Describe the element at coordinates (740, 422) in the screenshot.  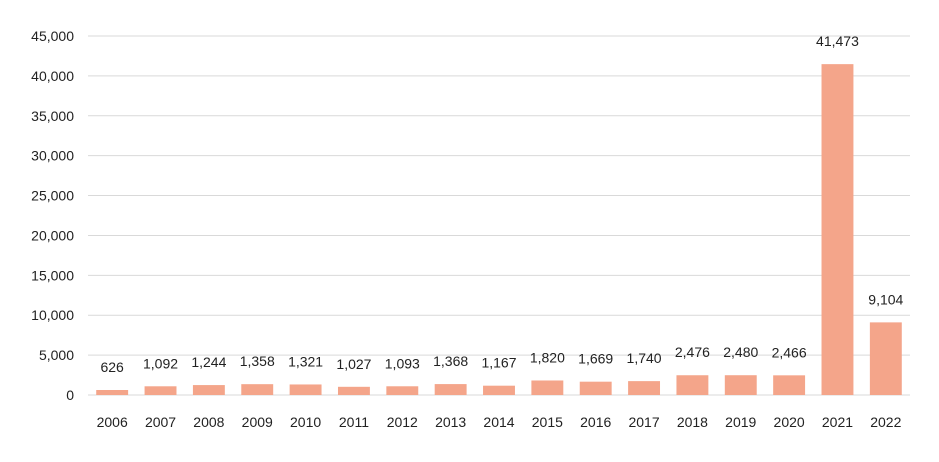
I see `x-tick-label-2019: 2019` at that location.